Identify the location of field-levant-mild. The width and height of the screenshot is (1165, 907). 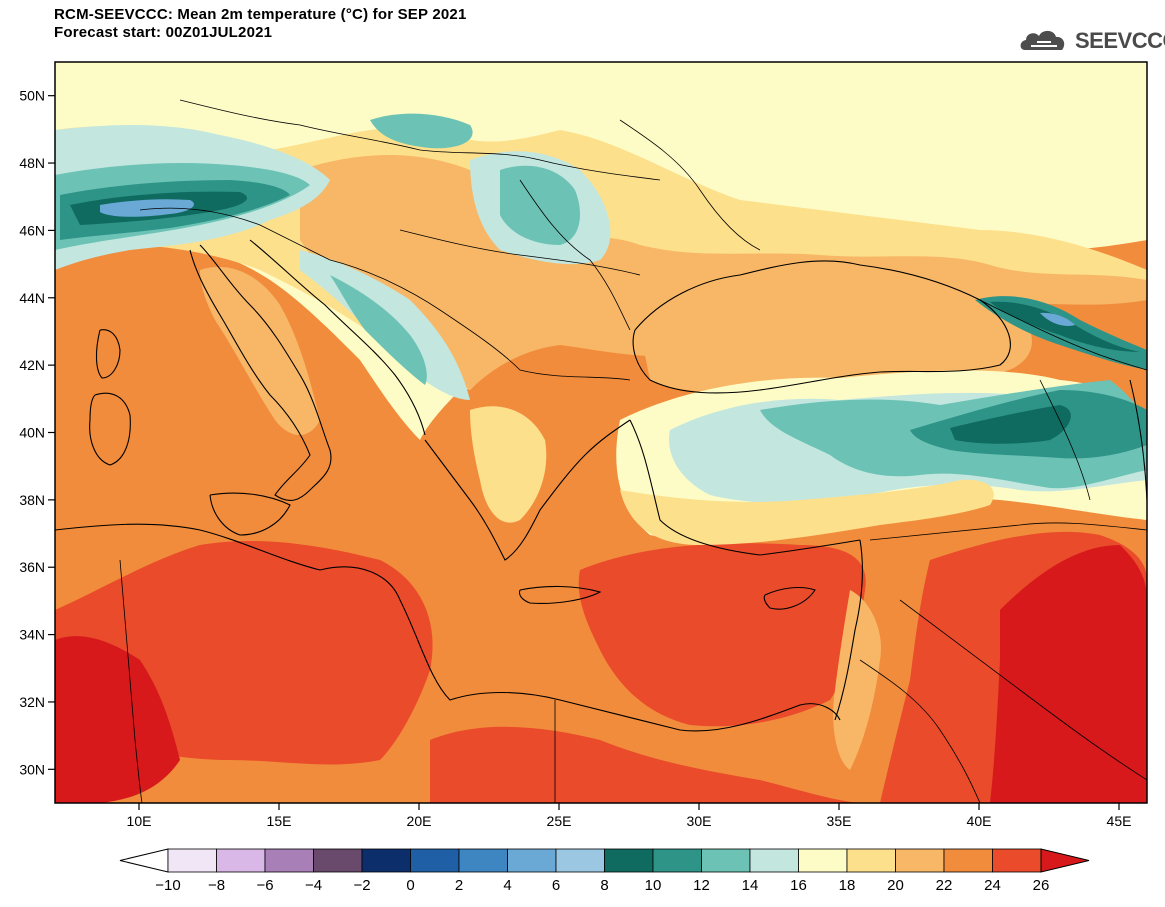
(857, 680).